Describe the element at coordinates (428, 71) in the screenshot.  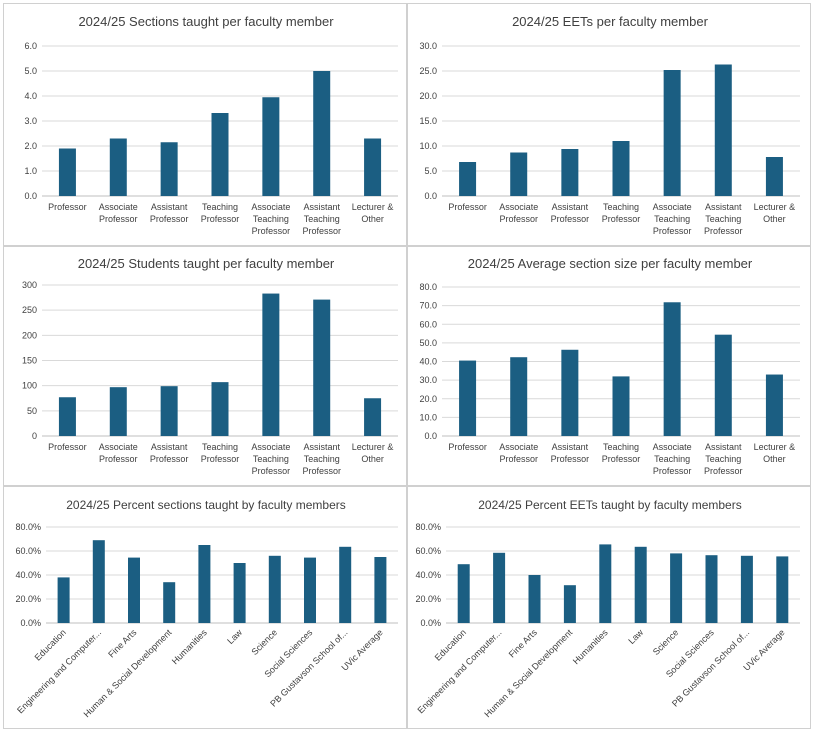
I see `y-tick-label: 25.0` at that location.